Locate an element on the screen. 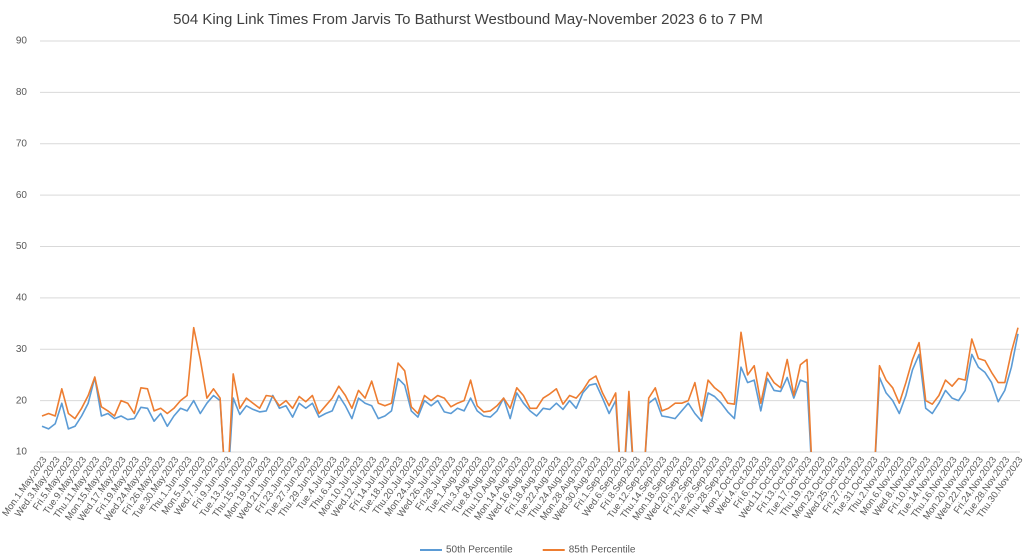  y-tick-label: 30 is located at coordinates (22, 349).